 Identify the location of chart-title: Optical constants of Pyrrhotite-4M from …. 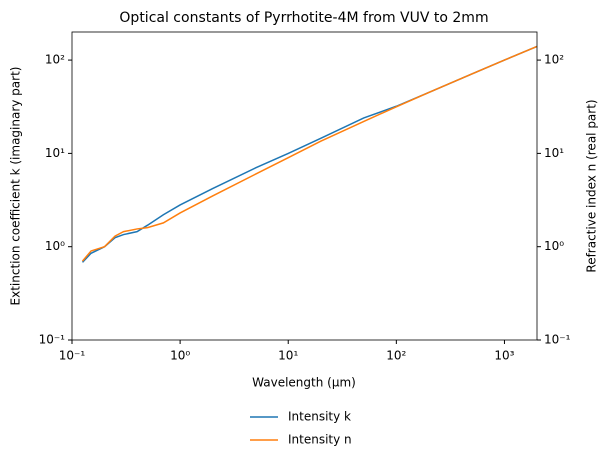
(303, 18).